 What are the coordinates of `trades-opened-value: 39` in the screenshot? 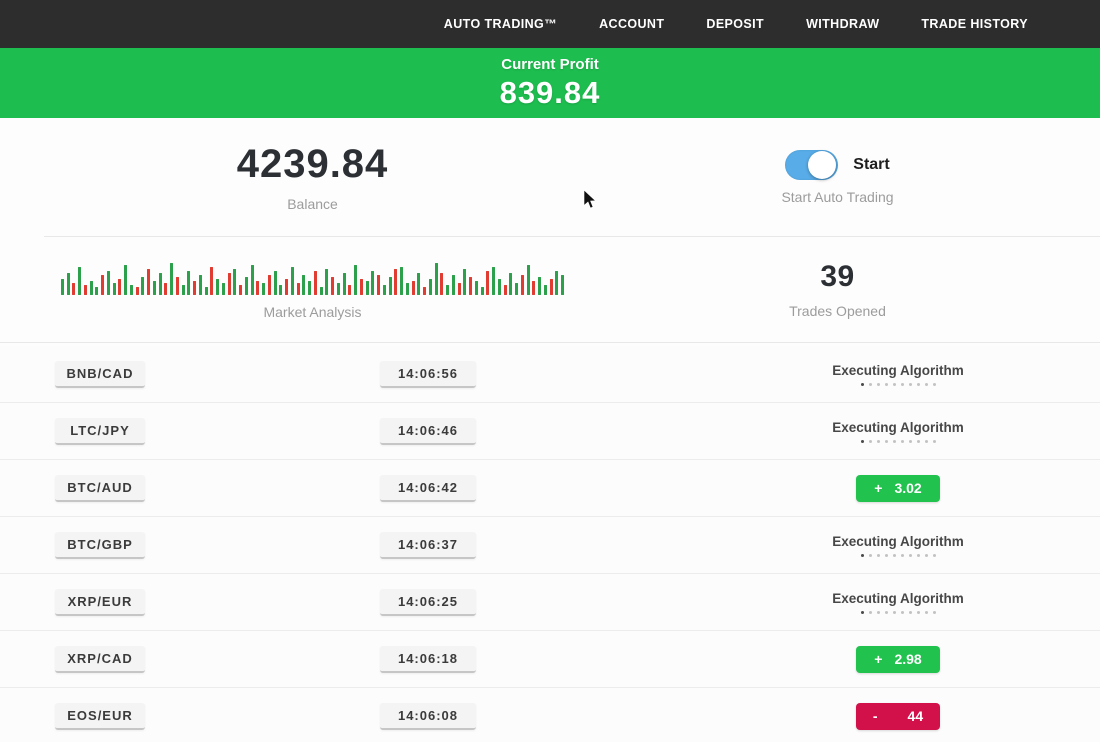 It's located at (837, 276).